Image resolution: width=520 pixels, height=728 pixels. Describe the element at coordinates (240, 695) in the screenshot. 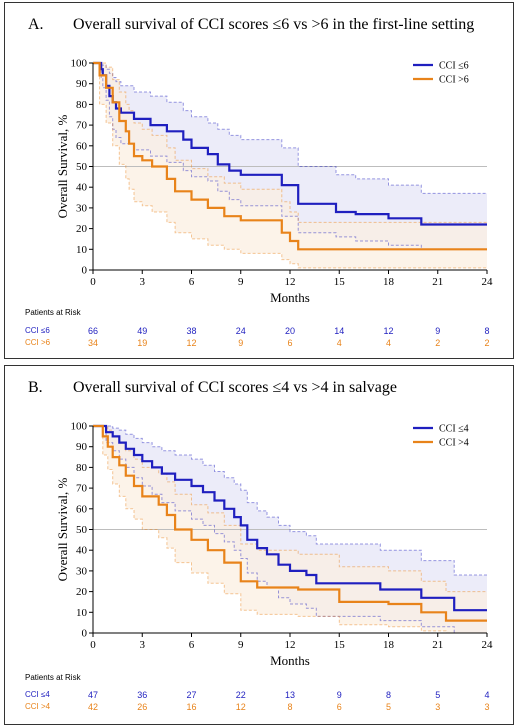

I see `risk-count: 22` at that location.